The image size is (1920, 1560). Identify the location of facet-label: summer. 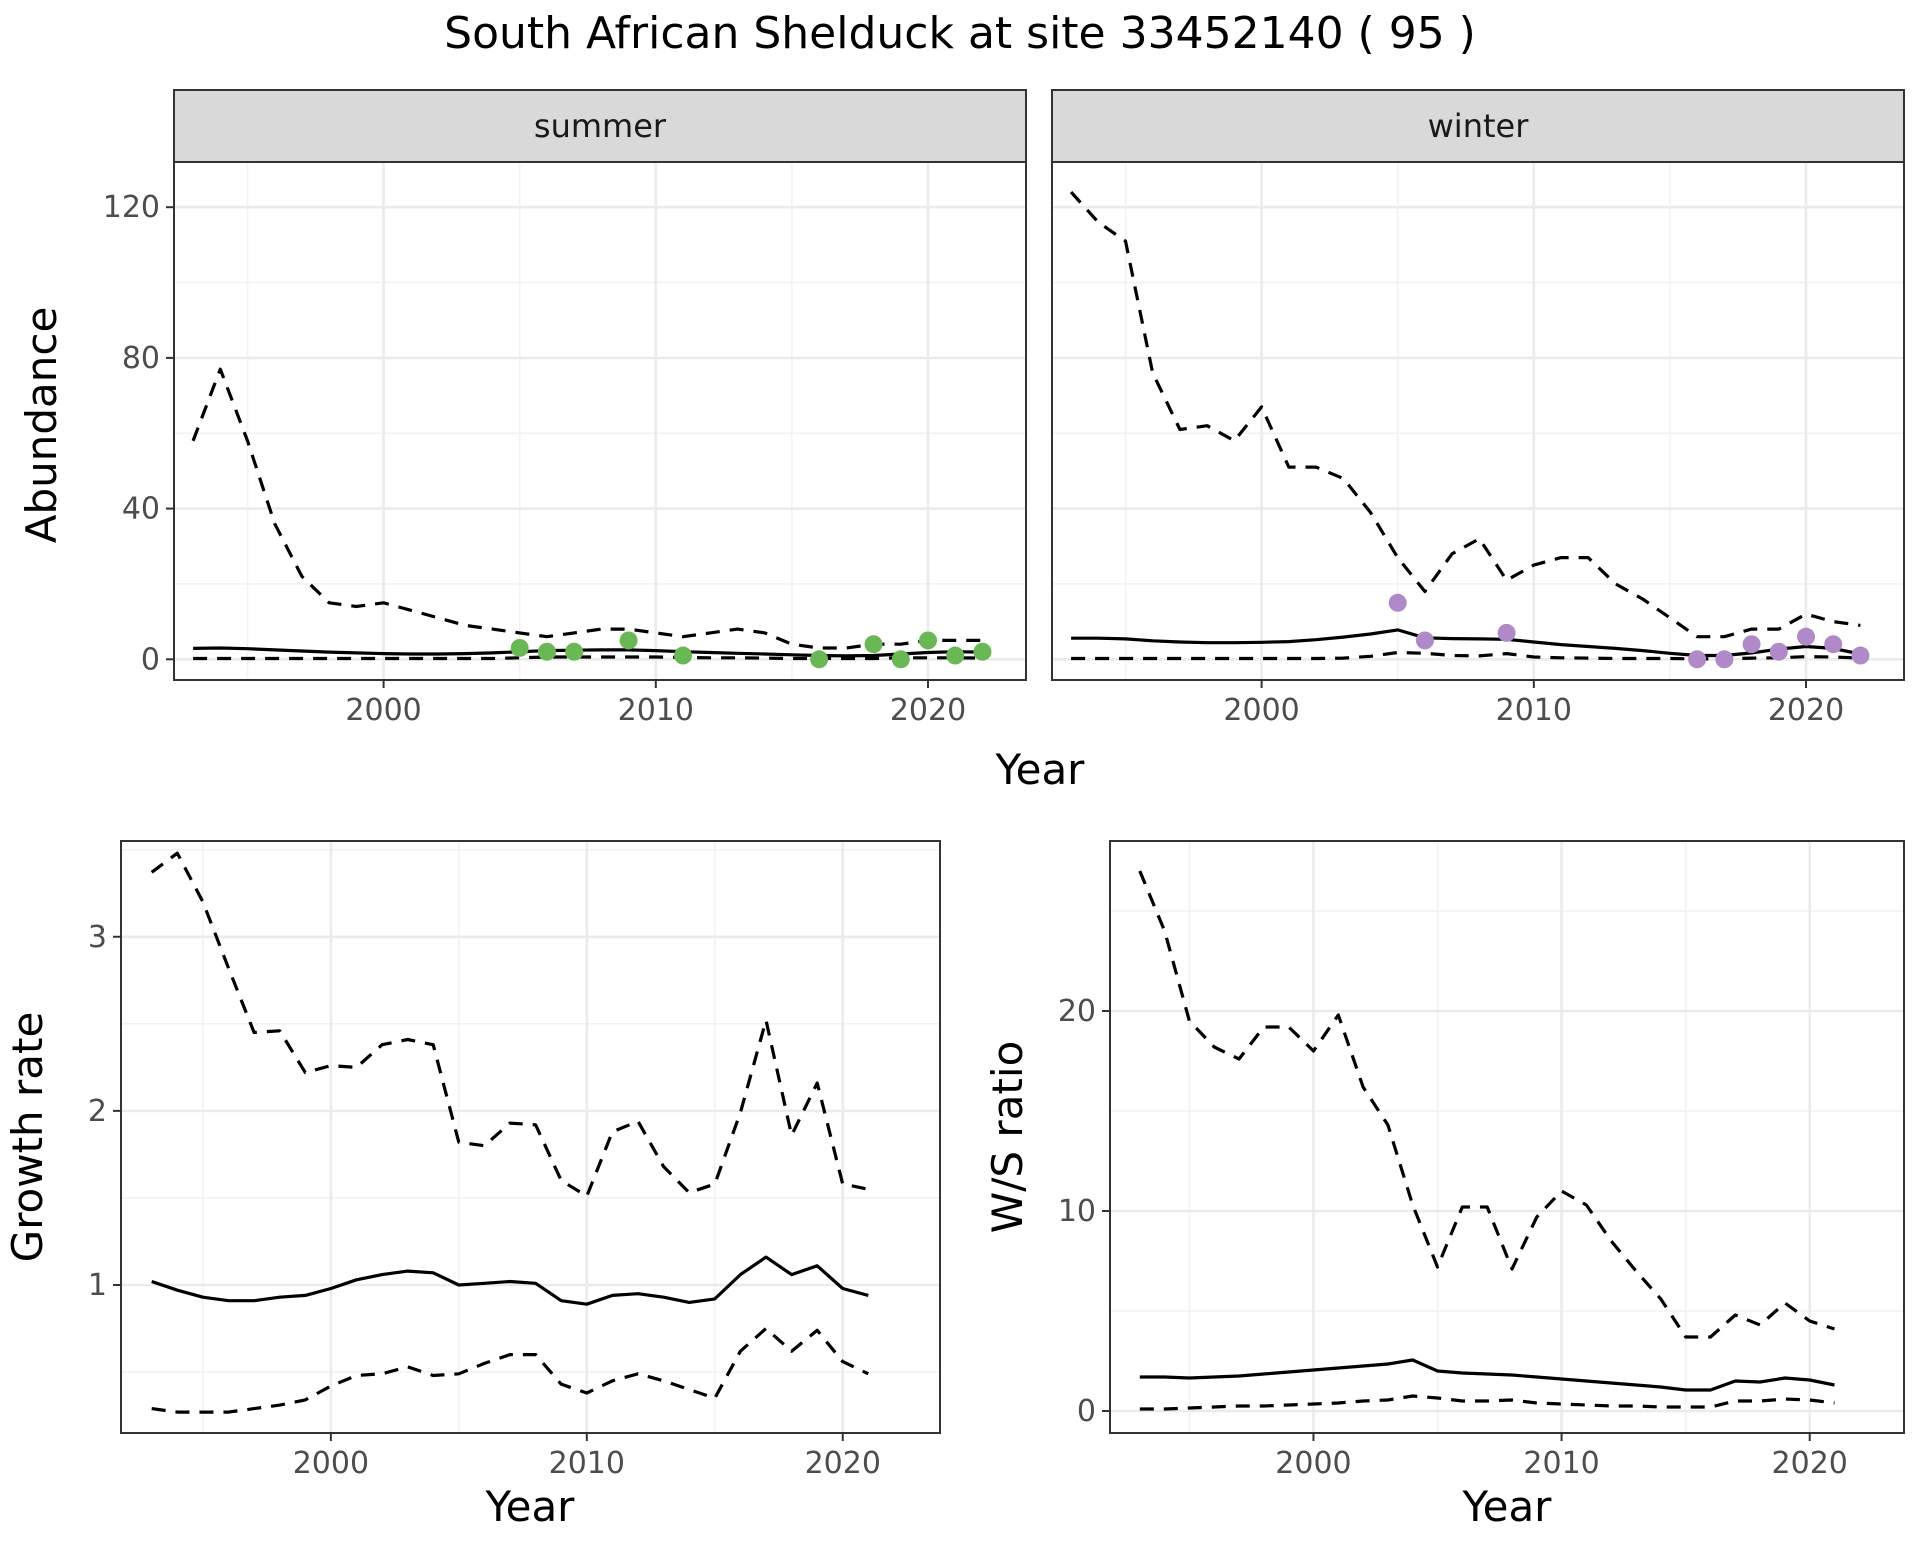
(600, 126).